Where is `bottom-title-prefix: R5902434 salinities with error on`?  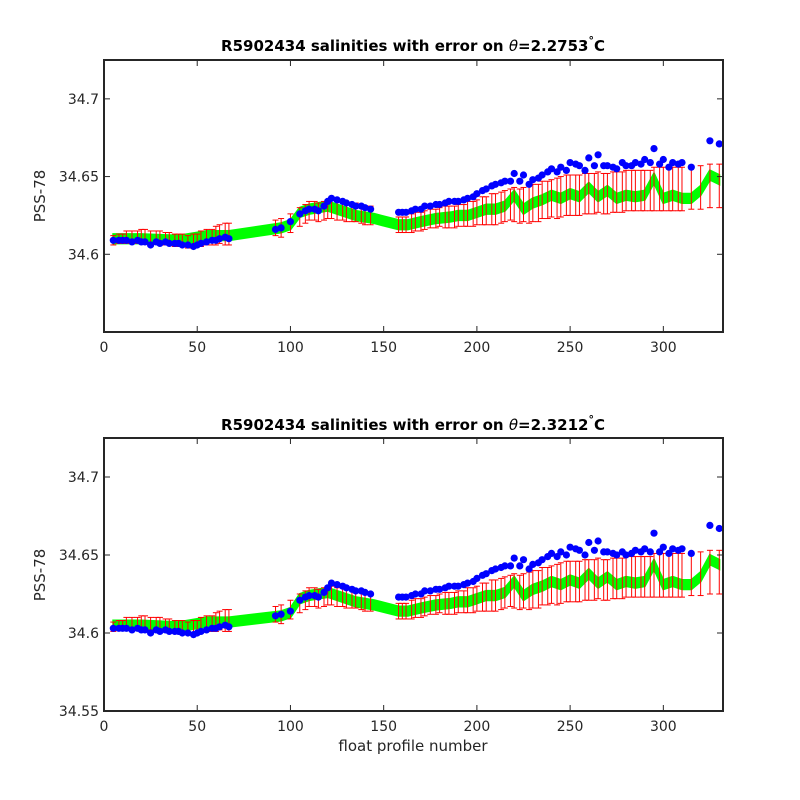 bottom-title-prefix: R5902434 salinities with error on is located at coordinates (365, 425).